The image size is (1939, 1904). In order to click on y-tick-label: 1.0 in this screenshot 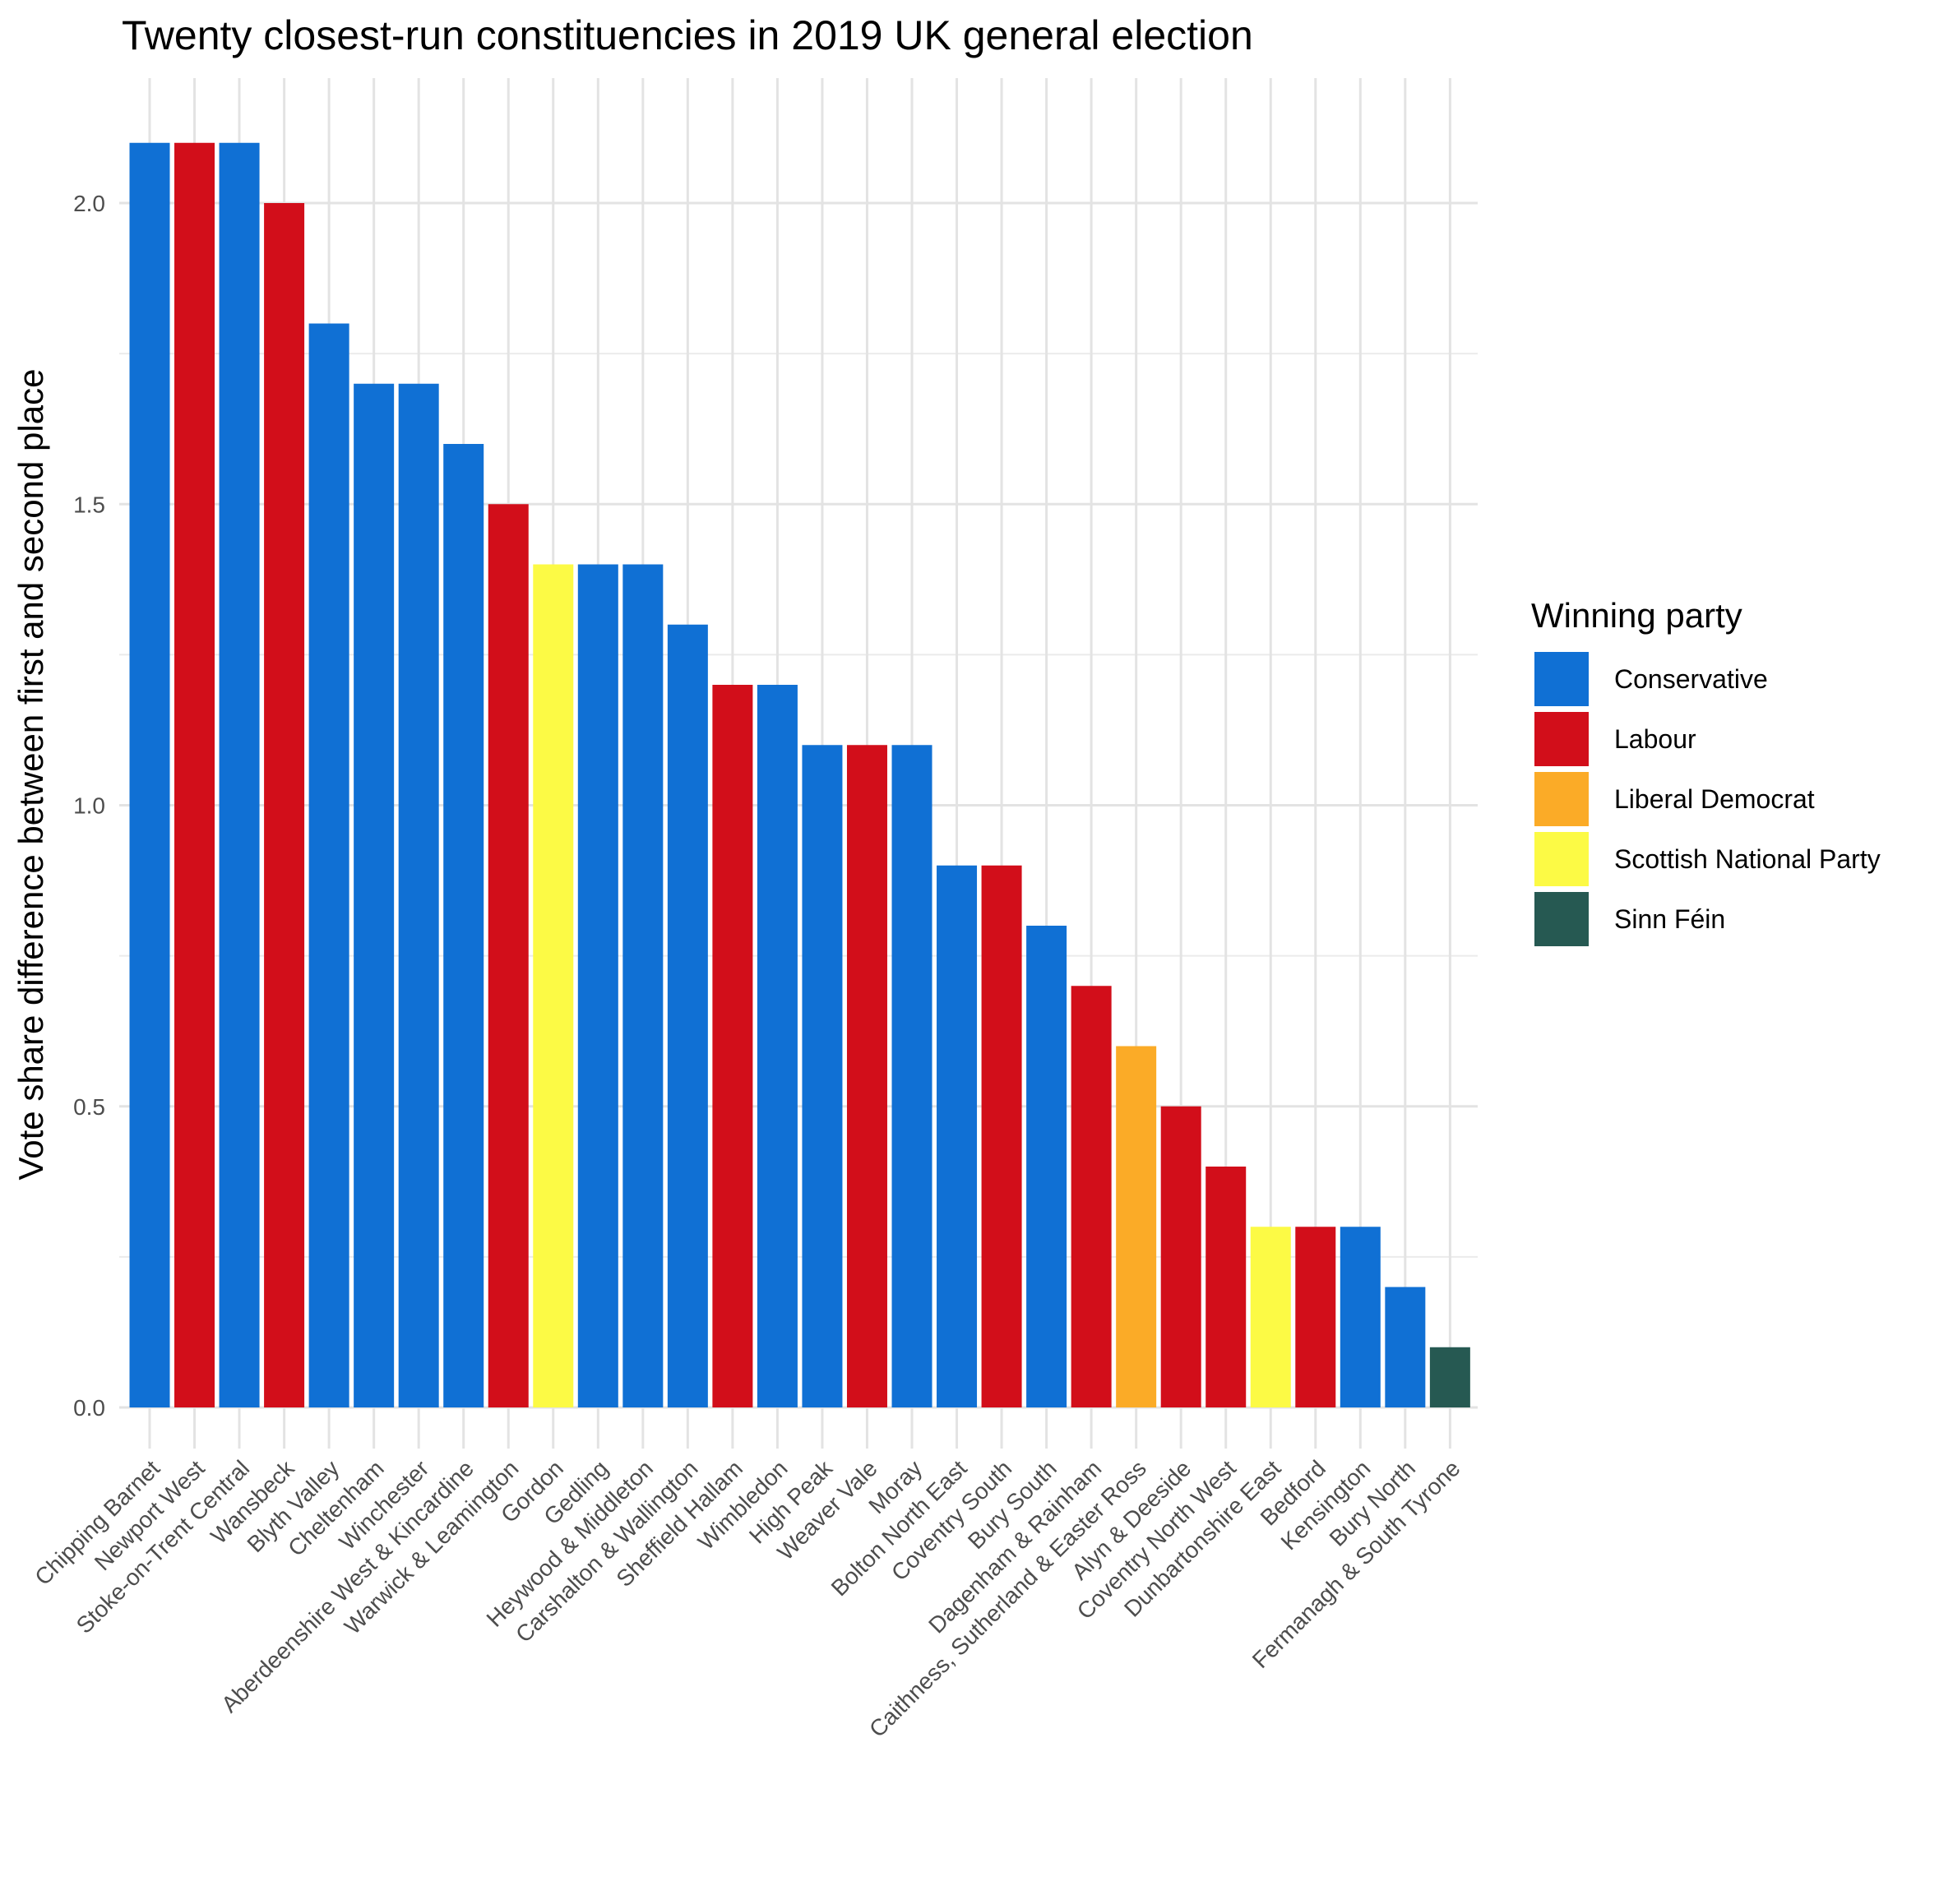, I will do `click(89, 806)`.